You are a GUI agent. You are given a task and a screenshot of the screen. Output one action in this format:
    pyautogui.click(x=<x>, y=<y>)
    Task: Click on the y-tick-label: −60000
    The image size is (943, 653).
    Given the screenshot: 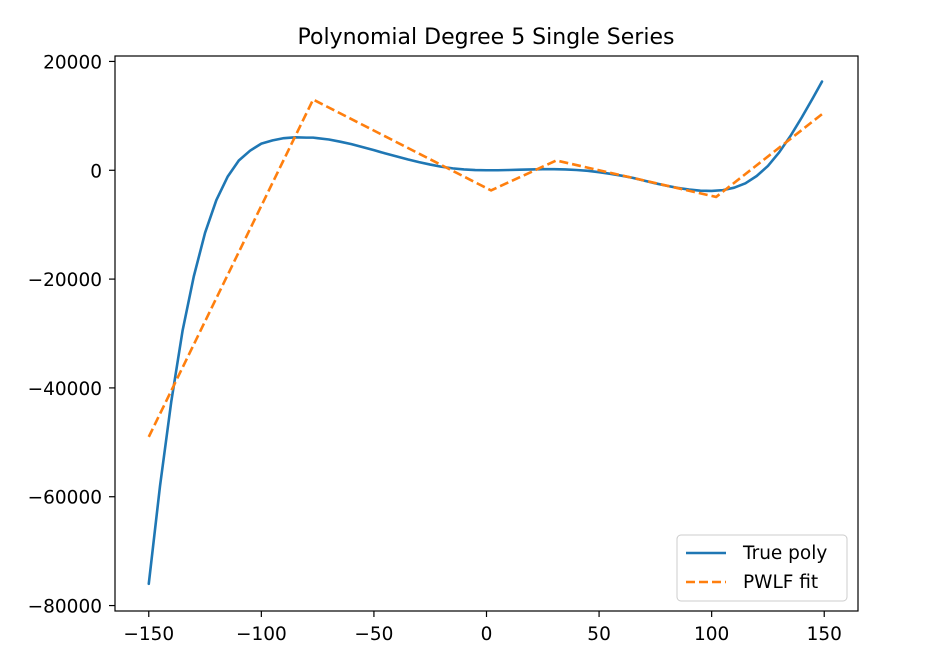 What is the action you would take?
    pyautogui.click(x=65, y=498)
    